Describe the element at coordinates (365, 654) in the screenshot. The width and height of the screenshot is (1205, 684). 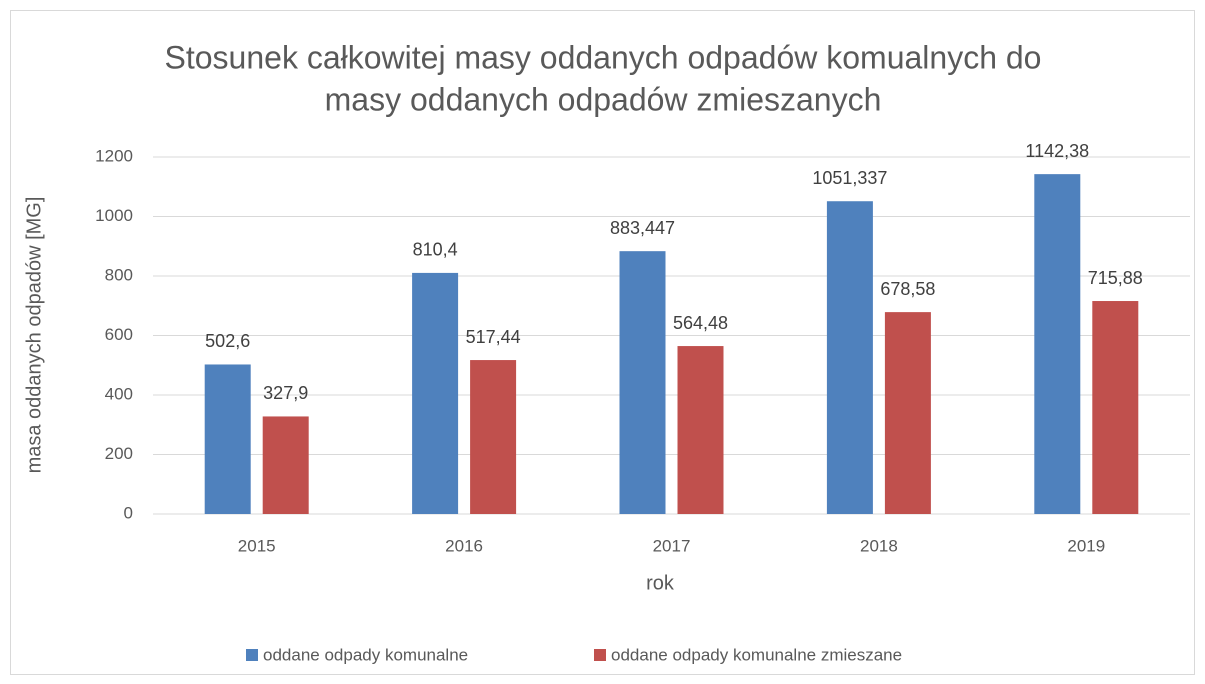
I see `legend-label: oddane odpady komunalne` at that location.